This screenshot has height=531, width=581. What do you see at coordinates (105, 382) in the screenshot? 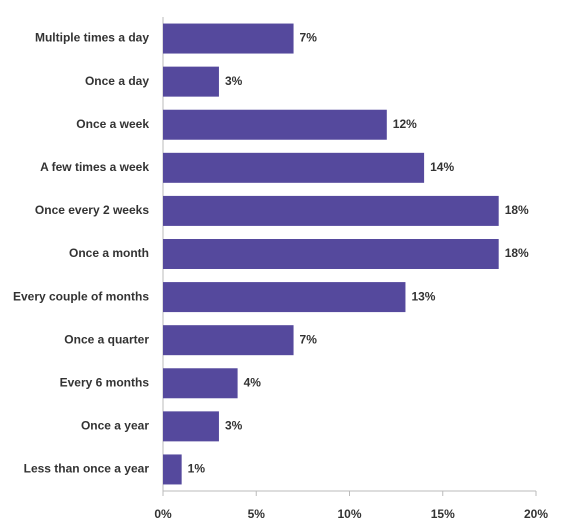
I see `y-tick-label: Every 6 months` at bounding box center [105, 382].